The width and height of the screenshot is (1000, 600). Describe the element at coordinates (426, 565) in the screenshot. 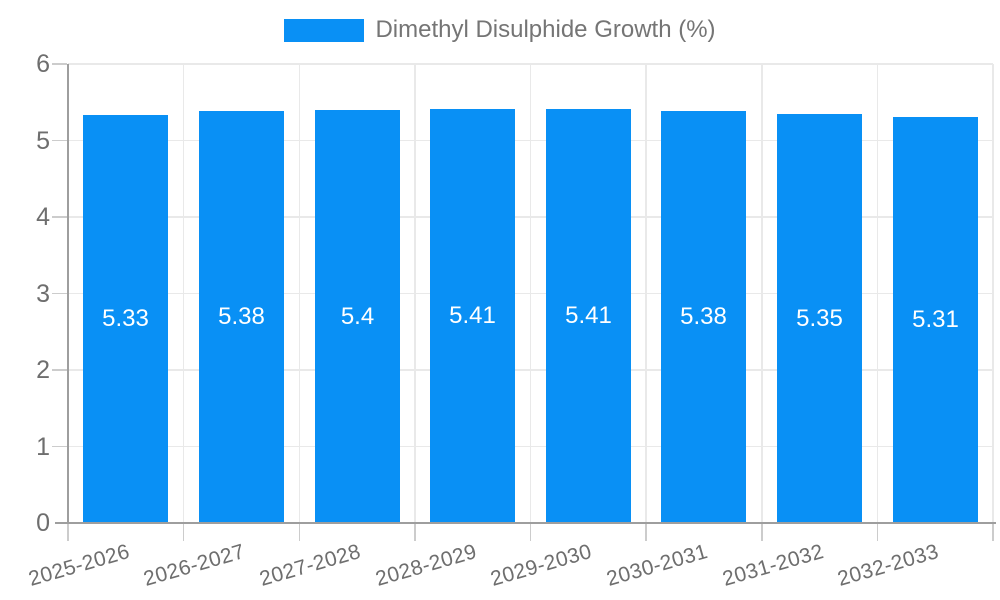

I see `x-tick-label: 2028-2029` at that location.